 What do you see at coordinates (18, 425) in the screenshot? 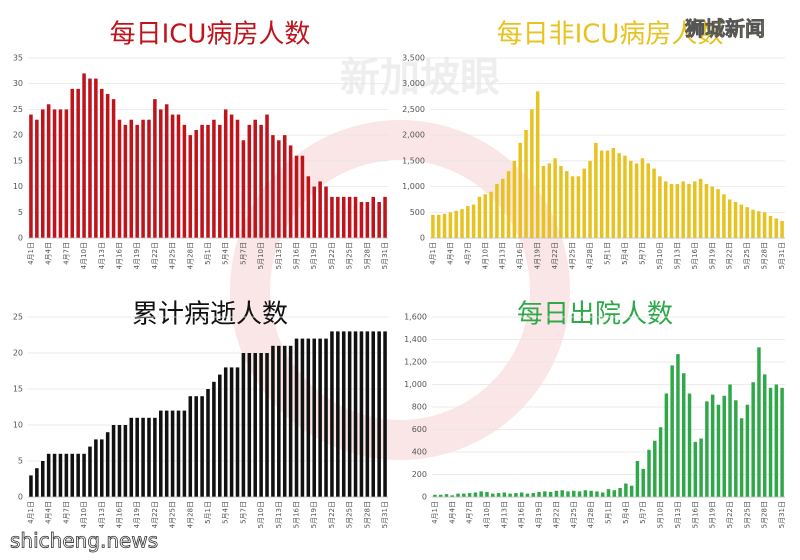
I see `y-tick-label: 10` at bounding box center [18, 425].